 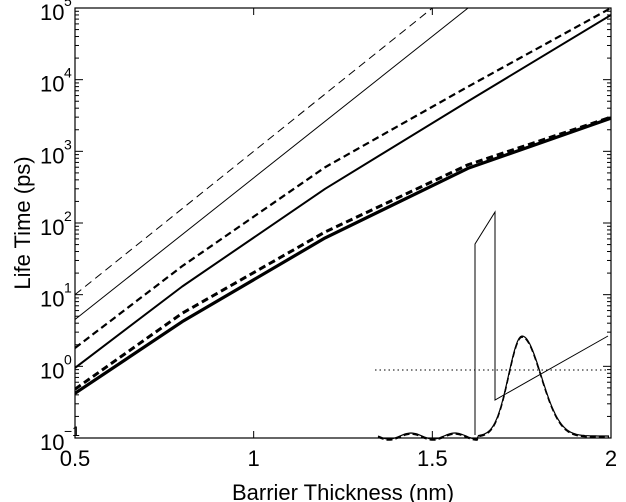 I want to click on inset-barrier-outline, so click(x=541, y=322).